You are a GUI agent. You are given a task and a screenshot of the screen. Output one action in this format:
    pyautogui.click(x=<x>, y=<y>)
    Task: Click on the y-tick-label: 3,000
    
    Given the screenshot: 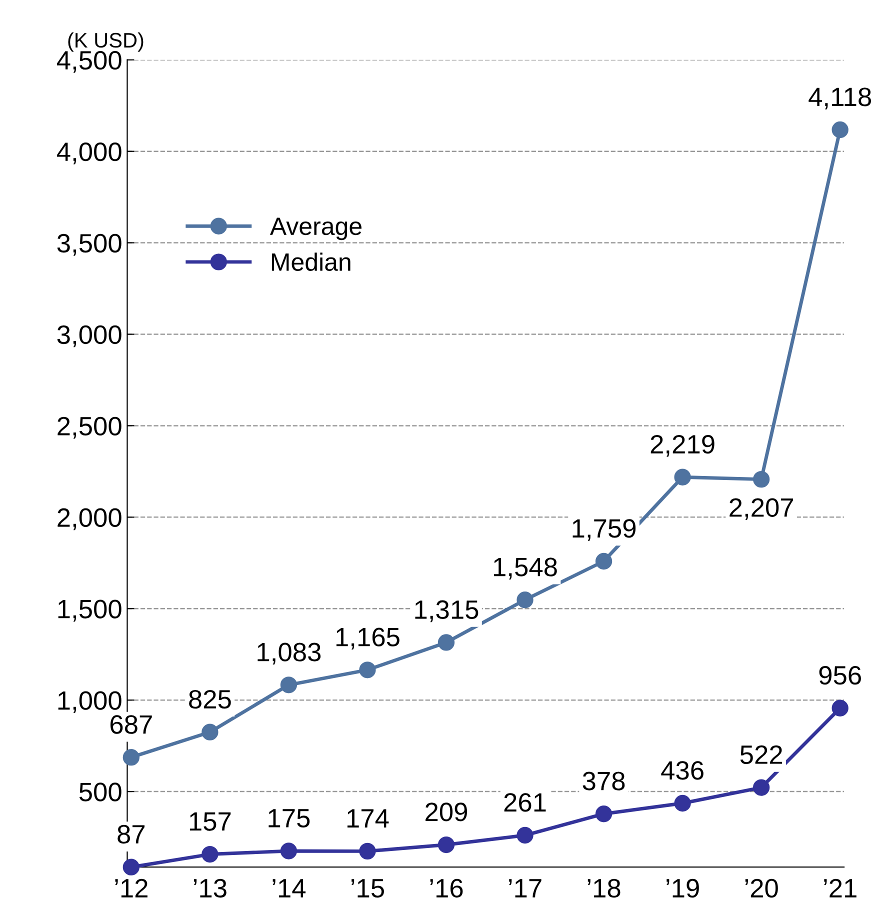 What is the action you would take?
    pyautogui.click(x=89, y=336)
    